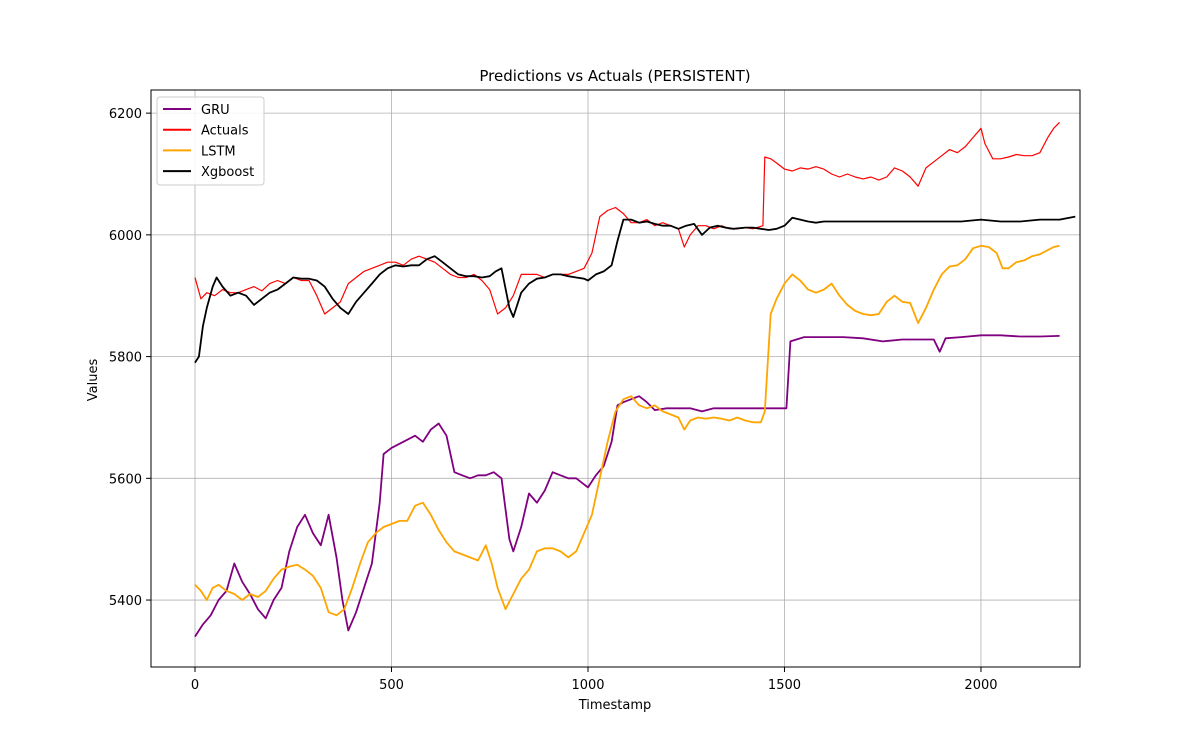  Describe the element at coordinates (125, 236) in the screenshot. I see `y-tick-label: 6000` at that location.